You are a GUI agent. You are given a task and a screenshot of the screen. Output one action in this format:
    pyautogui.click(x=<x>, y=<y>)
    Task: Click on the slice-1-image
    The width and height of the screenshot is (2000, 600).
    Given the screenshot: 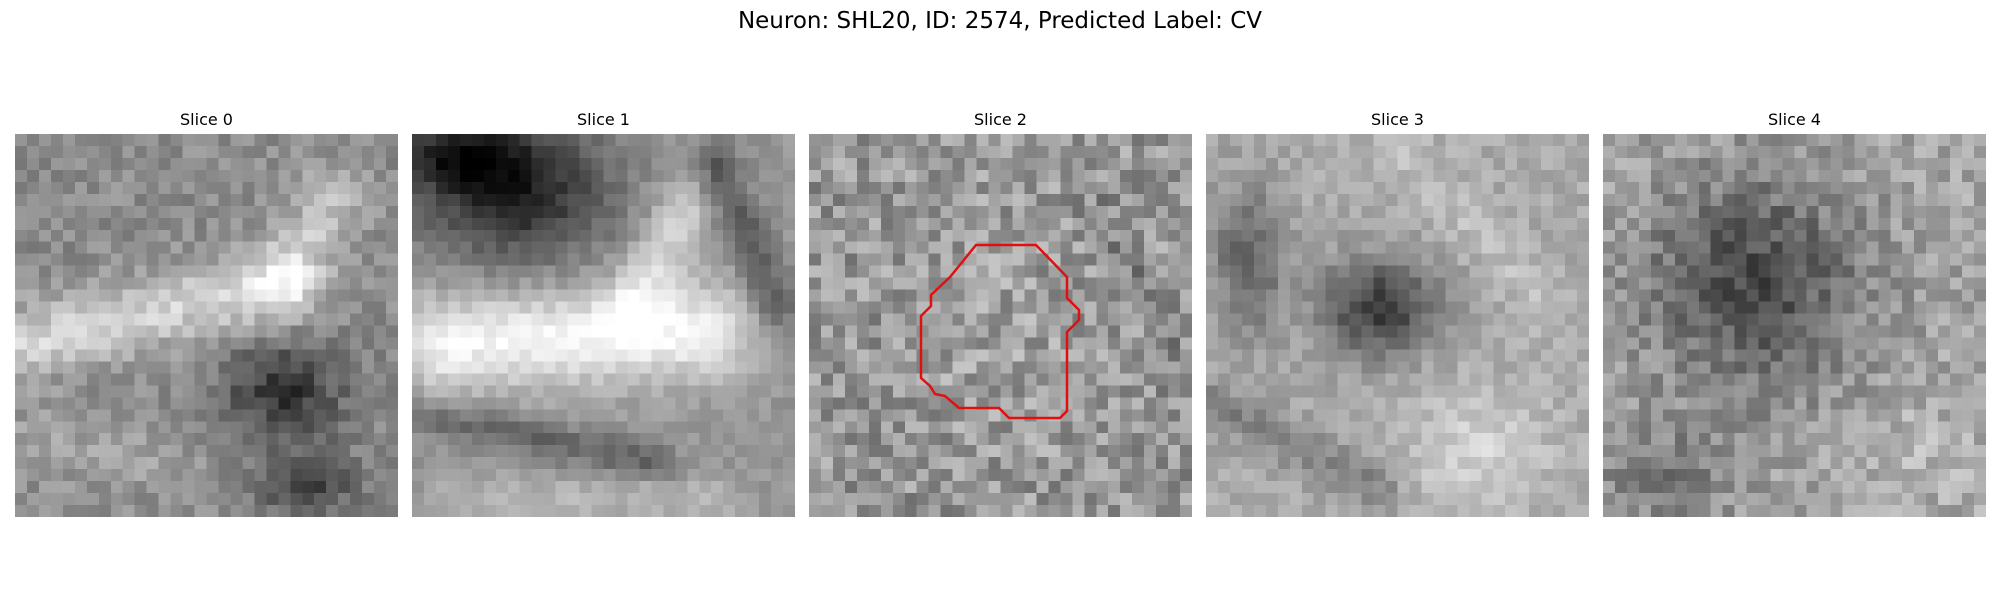 What is the action you would take?
    pyautogui.click(x=603, y=325)
    